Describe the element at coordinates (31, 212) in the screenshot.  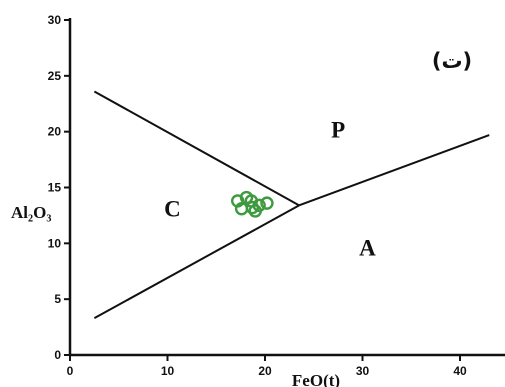
I see `y-axis-label: Al₂O₃` at that location.